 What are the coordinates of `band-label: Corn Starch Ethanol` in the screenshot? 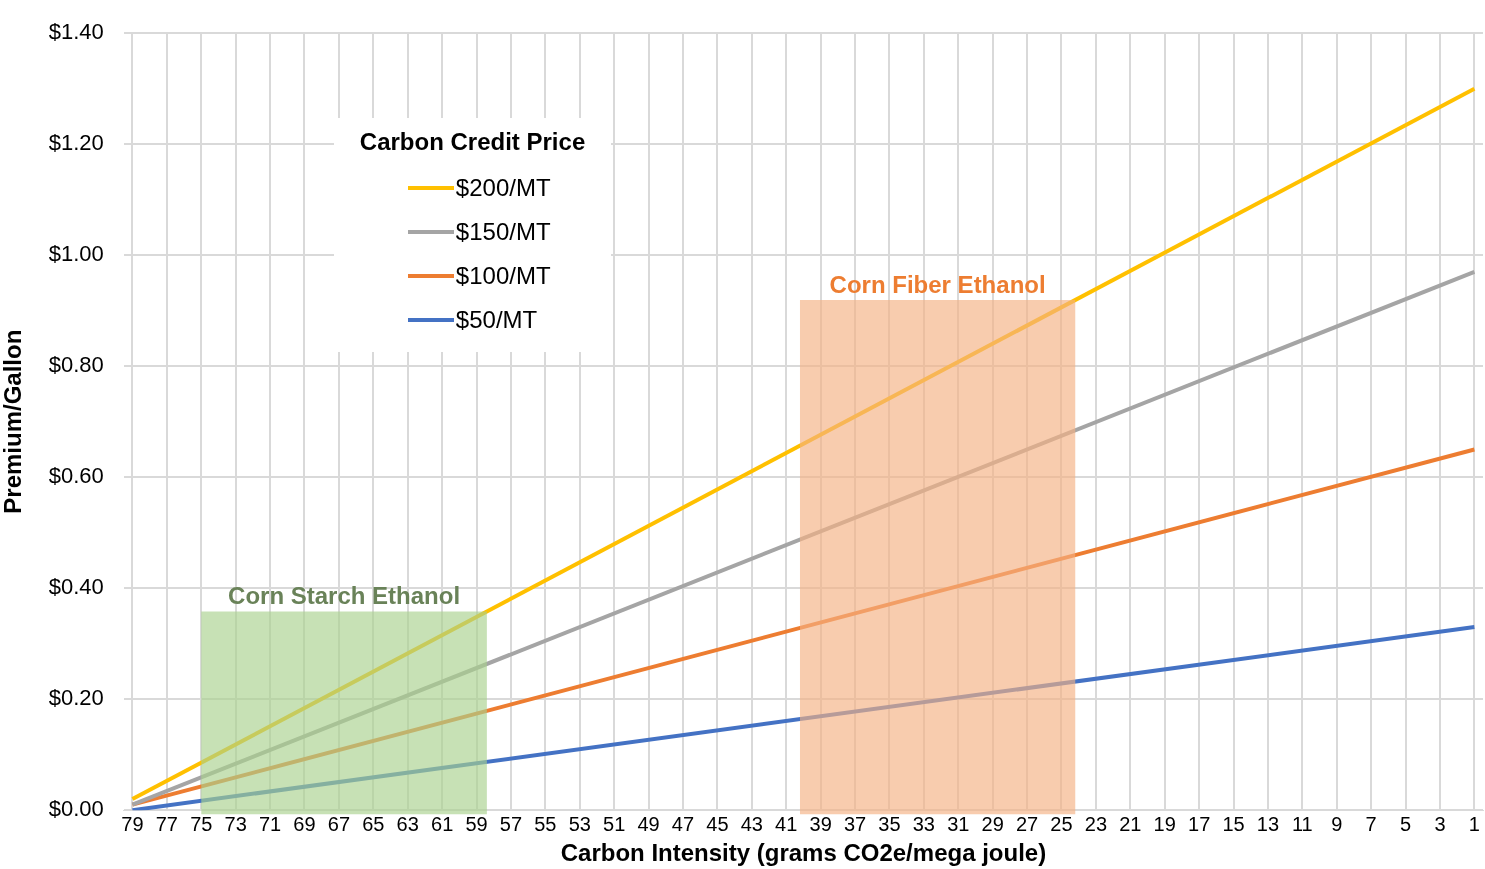 It's located at (344, 596).